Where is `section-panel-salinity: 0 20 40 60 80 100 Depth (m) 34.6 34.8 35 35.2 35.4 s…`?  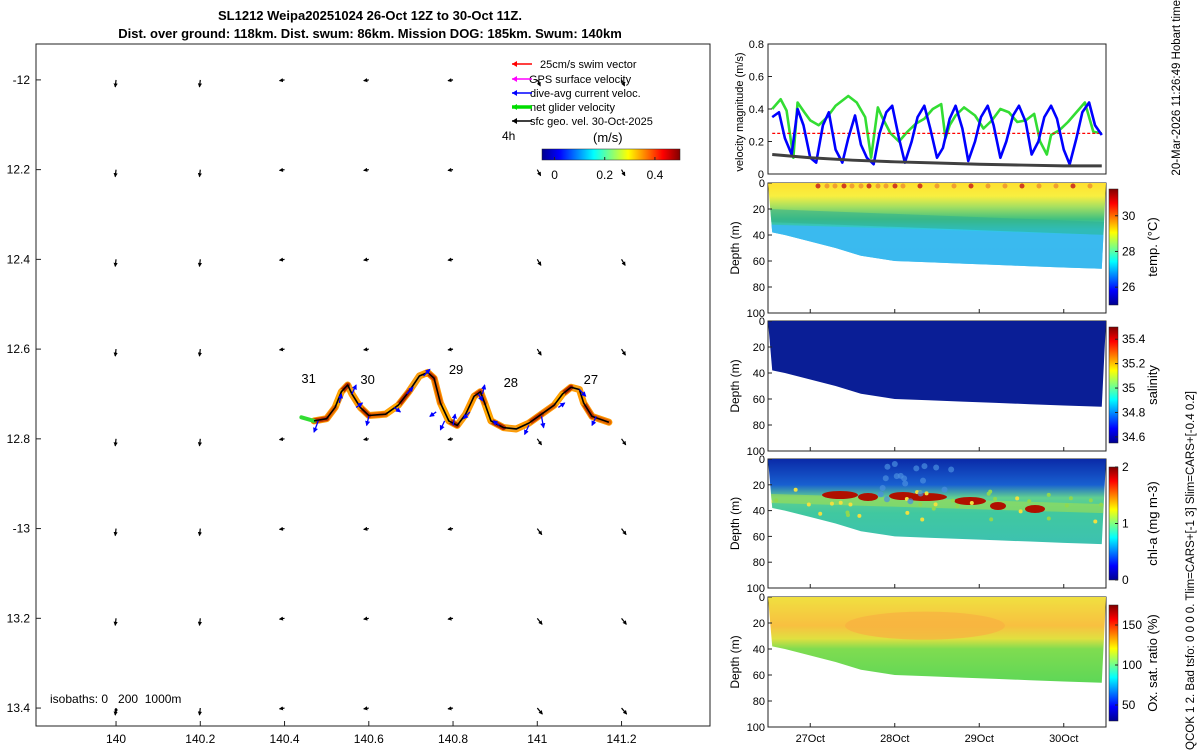 section-panel-salinity: 0 20 40 60 80 100 Depth (m) 34.6 34.8 35 35.2 35.4 s… is located at coordinates (944, 387).